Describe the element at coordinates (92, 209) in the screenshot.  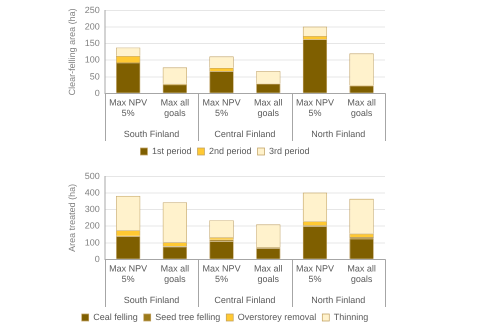
I see `y-tick-label: 300` at that location.